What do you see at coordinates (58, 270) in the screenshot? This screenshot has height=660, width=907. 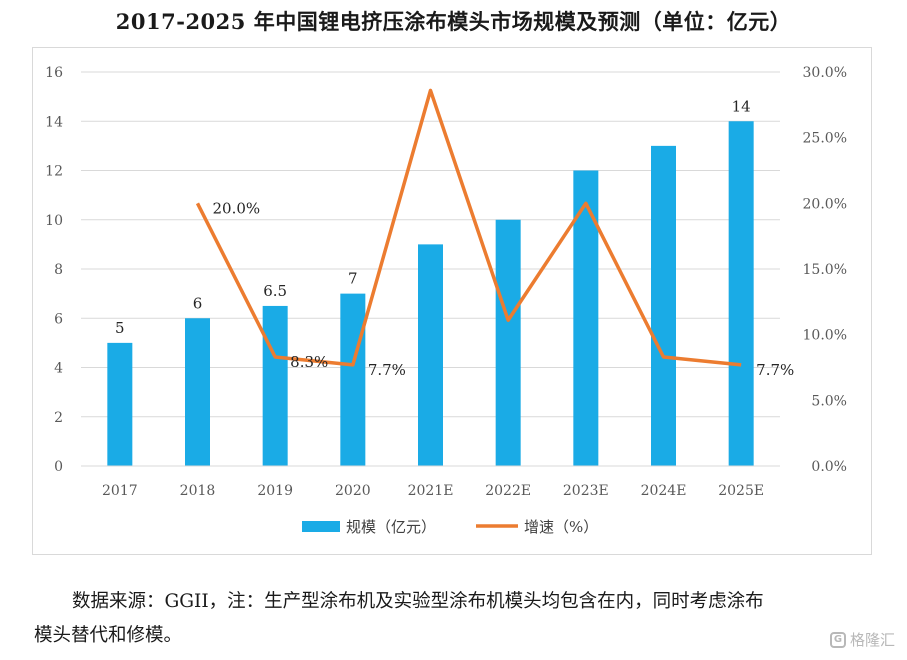 I see `left-axis-tick-label: 8` at bounding box center [58, 270].